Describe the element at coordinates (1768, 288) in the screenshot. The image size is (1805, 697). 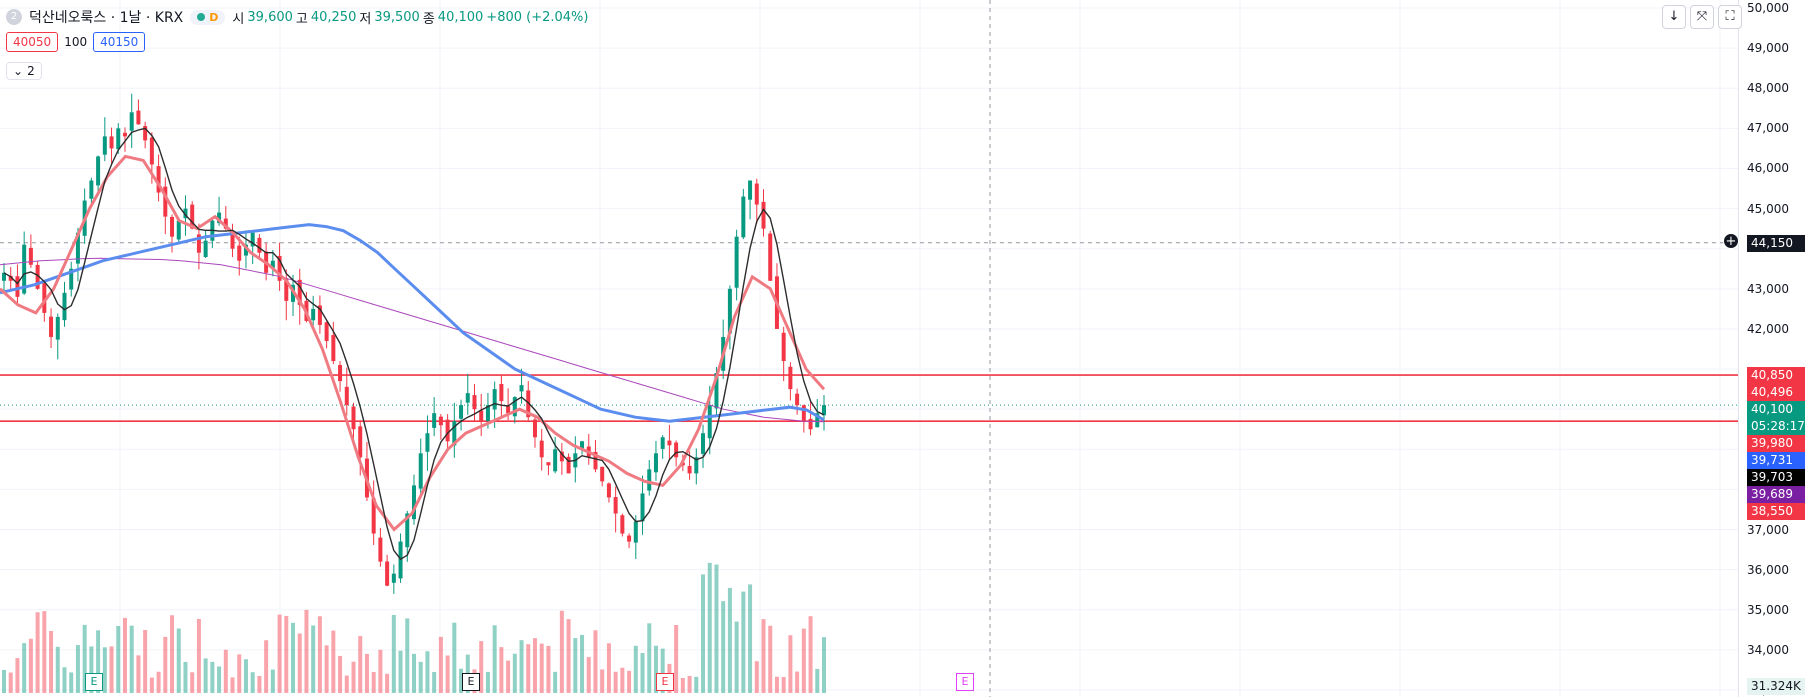
I see `price-tick-label: 43,000` at that location.